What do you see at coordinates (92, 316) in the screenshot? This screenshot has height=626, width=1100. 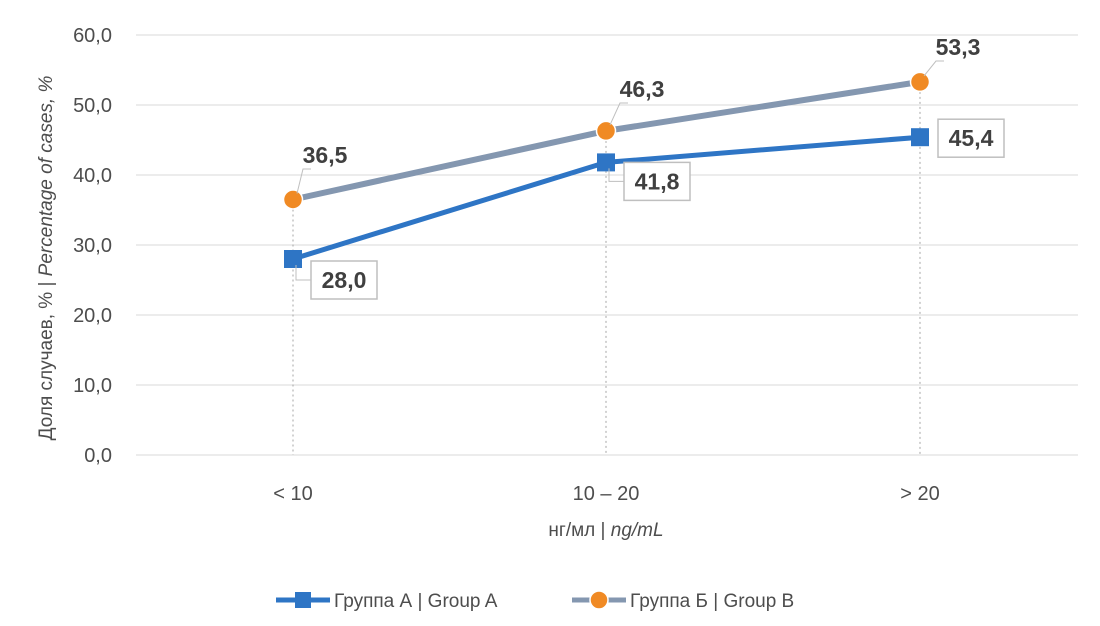 I see `y-tick-label: 20,0` at bounding box center [92, 316].